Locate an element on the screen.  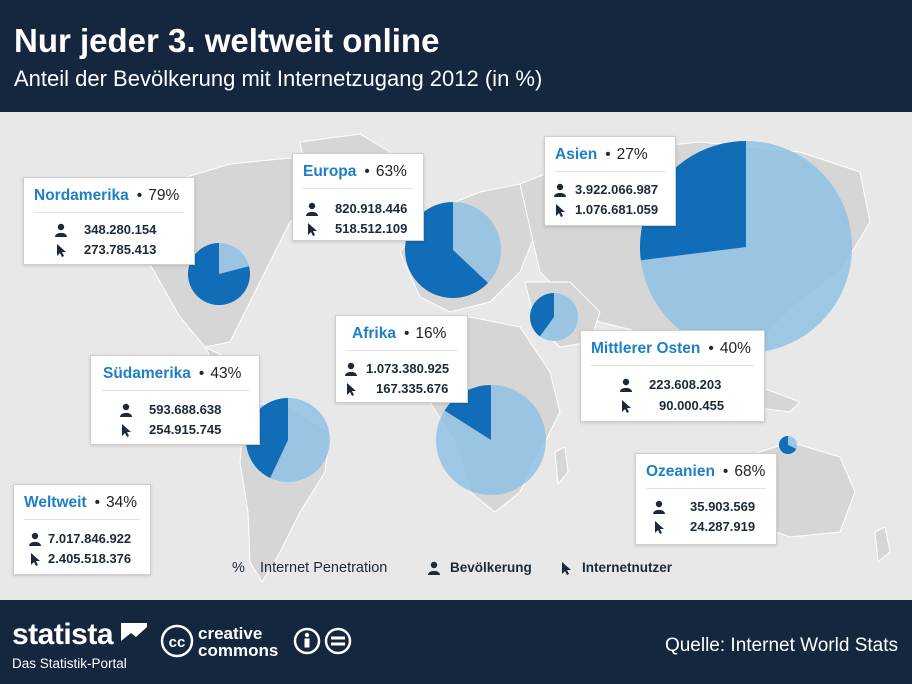
users-value: 518.512.109 is located at coordinates (371, 228).